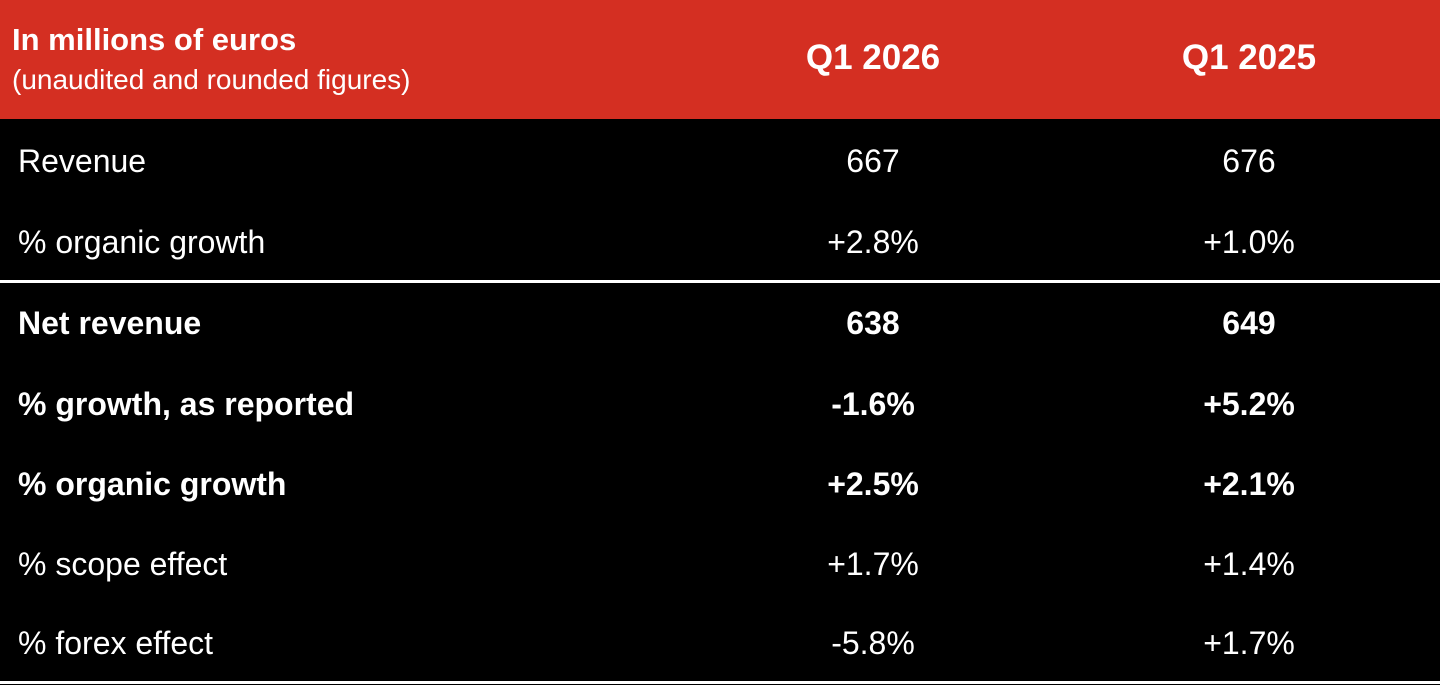 The width and height of the screenshot is (1440, 685). I want to click on row-value-q1-2026: +2.8%, so click(873, 242).